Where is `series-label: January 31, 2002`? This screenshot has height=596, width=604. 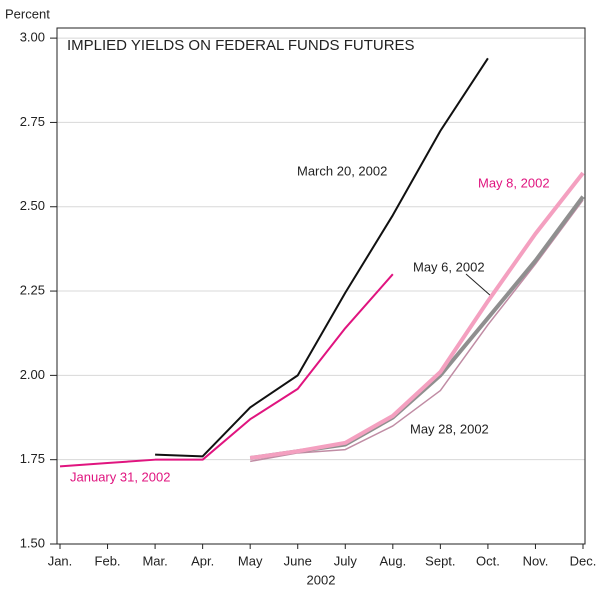
series-label: January 31, 2002 is located at coordinates (120, 476).